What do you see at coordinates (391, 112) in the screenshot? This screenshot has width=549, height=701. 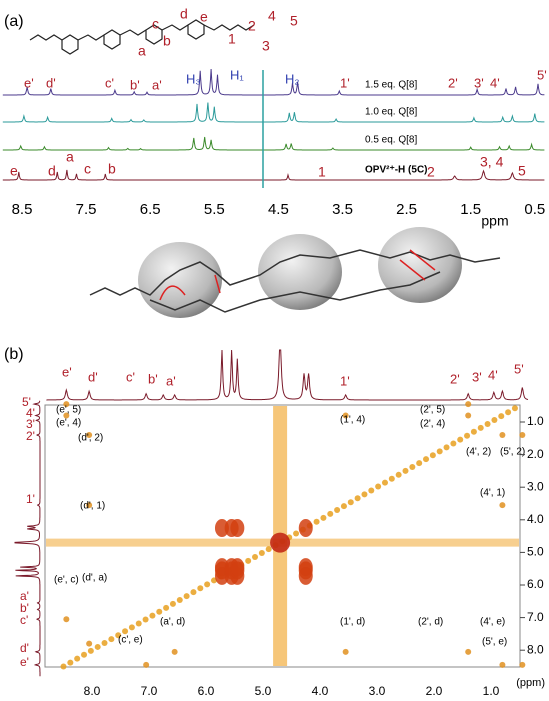 I see `spectrum-legend: 1.0 eq. Q[8]` at bounding box center [391, 112].